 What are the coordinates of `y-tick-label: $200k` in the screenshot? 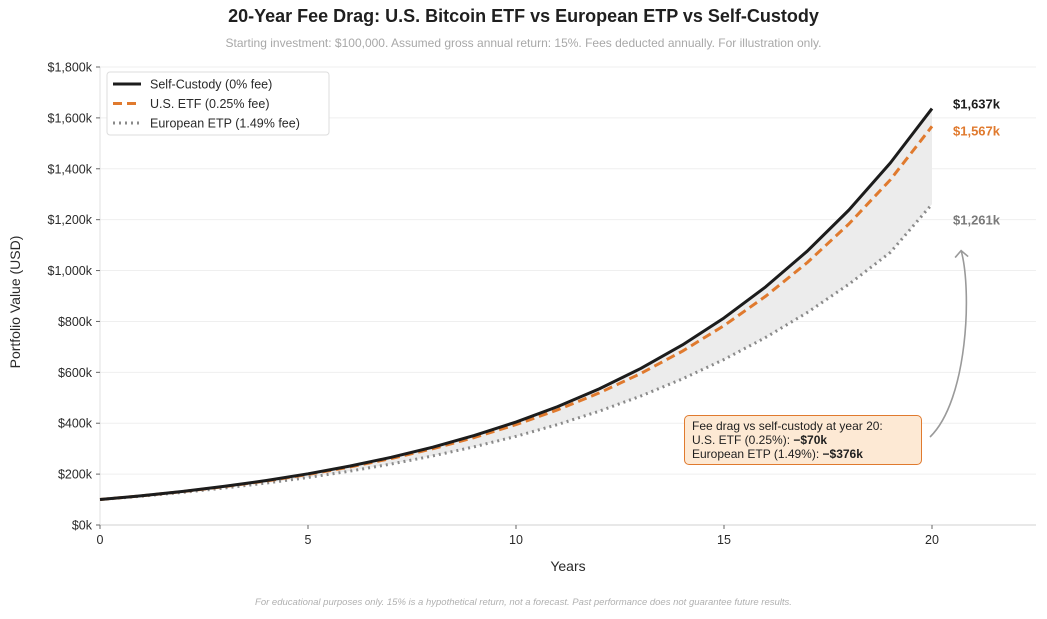 It's located at (75, 475).